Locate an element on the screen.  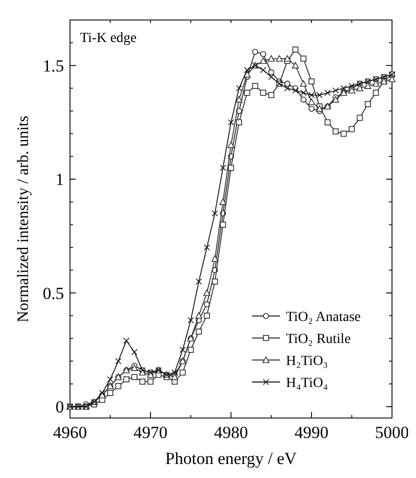
x-tick-label: 4980 is located at coordinates (231, 432).